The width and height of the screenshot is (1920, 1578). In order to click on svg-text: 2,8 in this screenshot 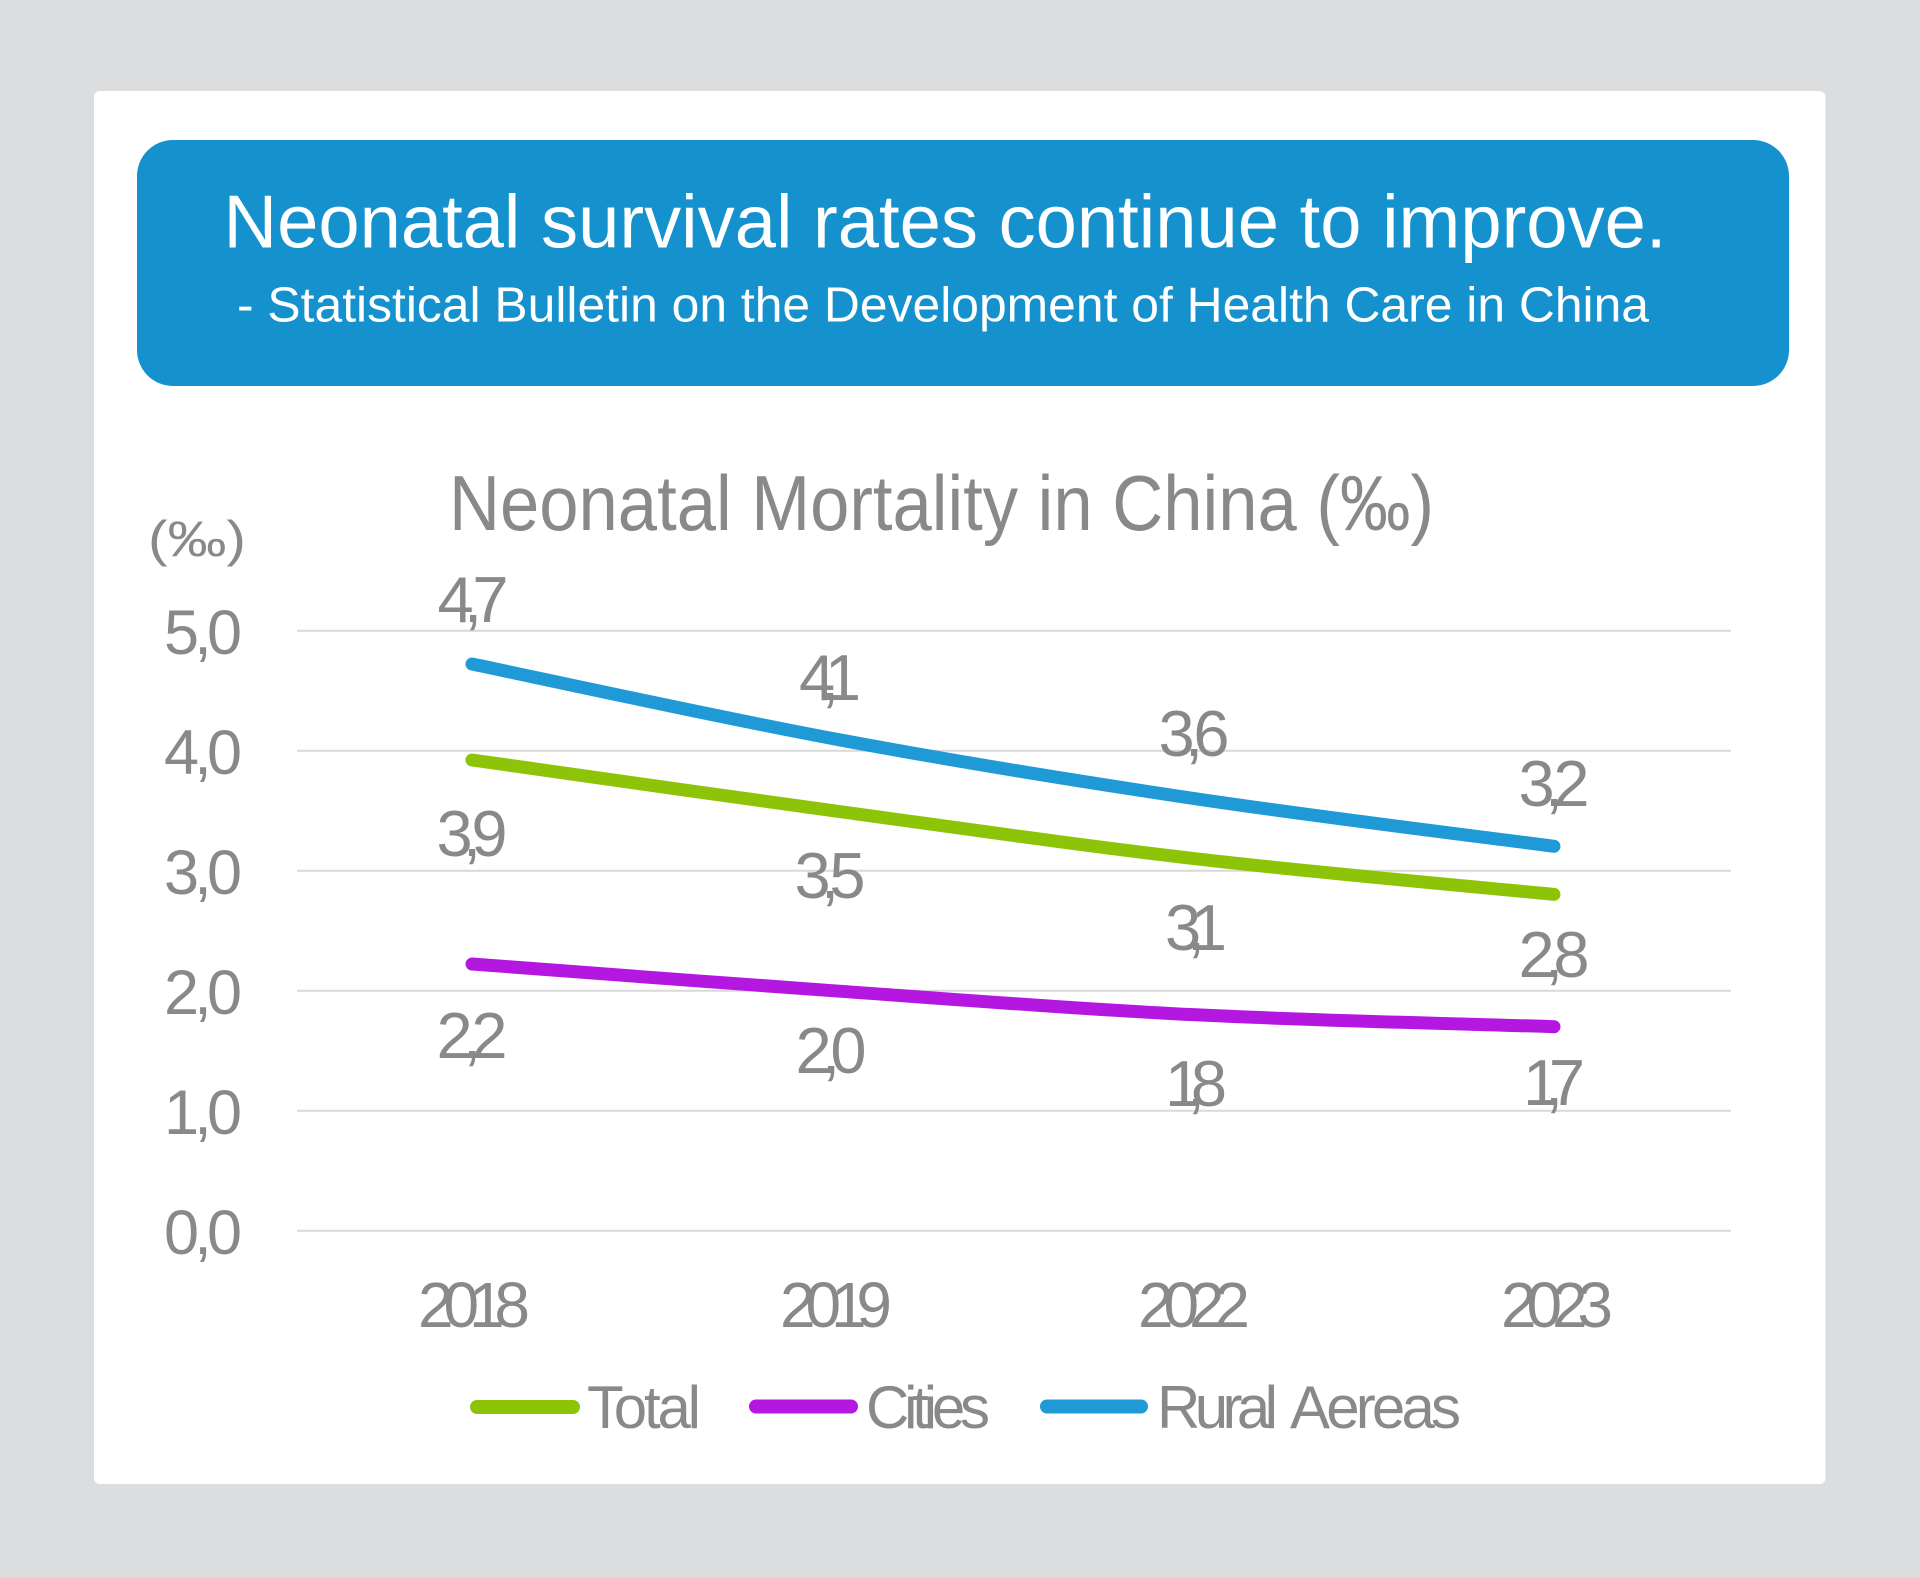, I will do `click(1554, 954)`.